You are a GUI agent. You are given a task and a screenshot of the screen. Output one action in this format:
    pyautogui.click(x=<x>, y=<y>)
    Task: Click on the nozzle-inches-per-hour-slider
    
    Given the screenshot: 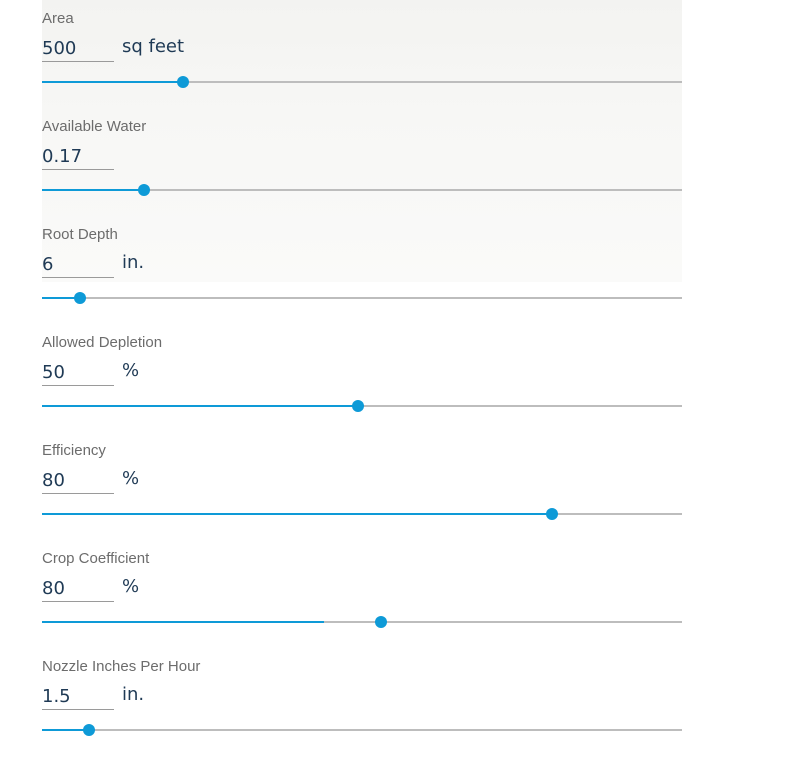 What is the action you would take?
    pyautogui.click(x=362, y=730)
    